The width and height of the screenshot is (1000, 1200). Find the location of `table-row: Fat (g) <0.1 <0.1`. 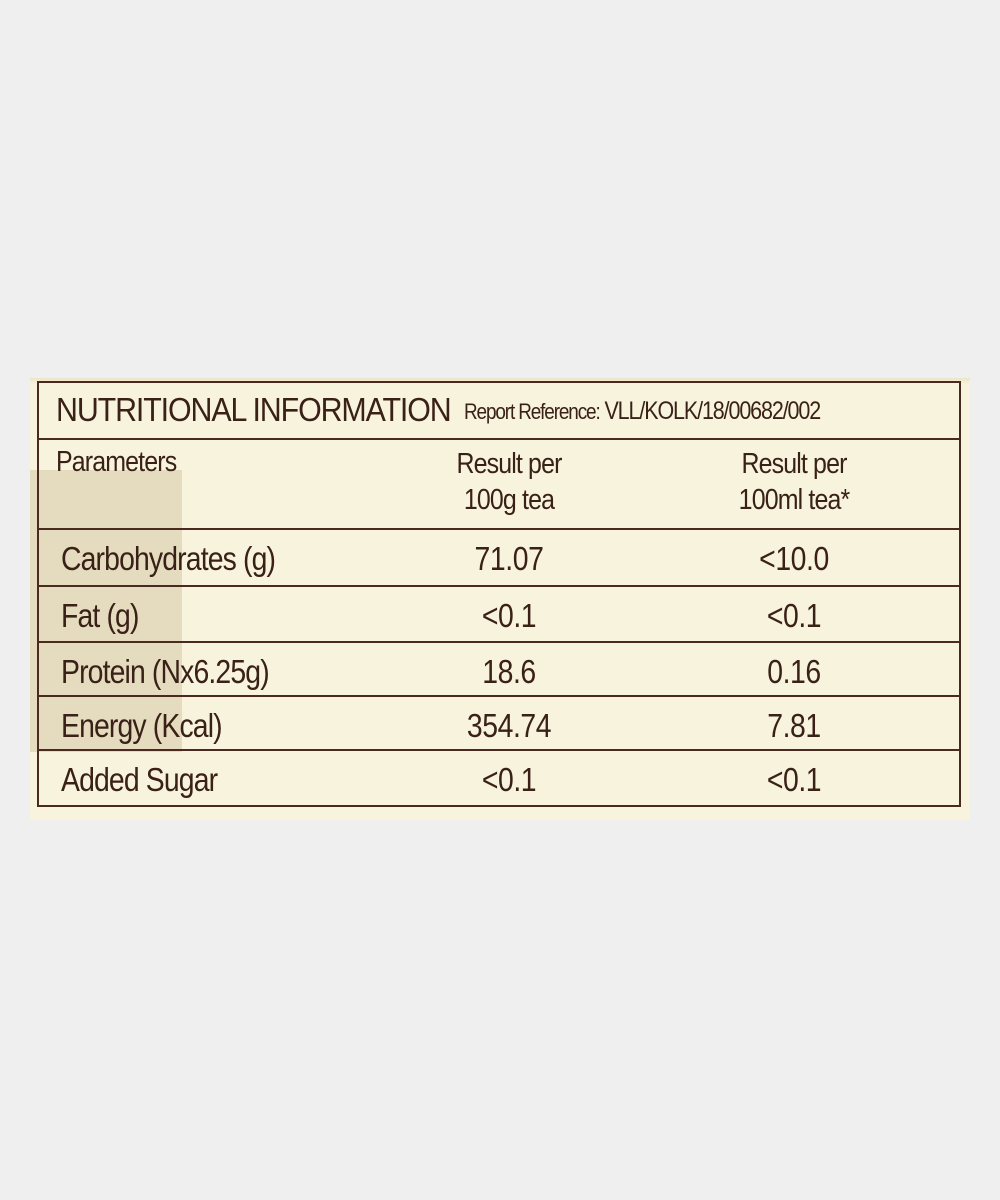

table-row: Fat (g) <0.1 <0.1 is located at coordinates (499, 615).